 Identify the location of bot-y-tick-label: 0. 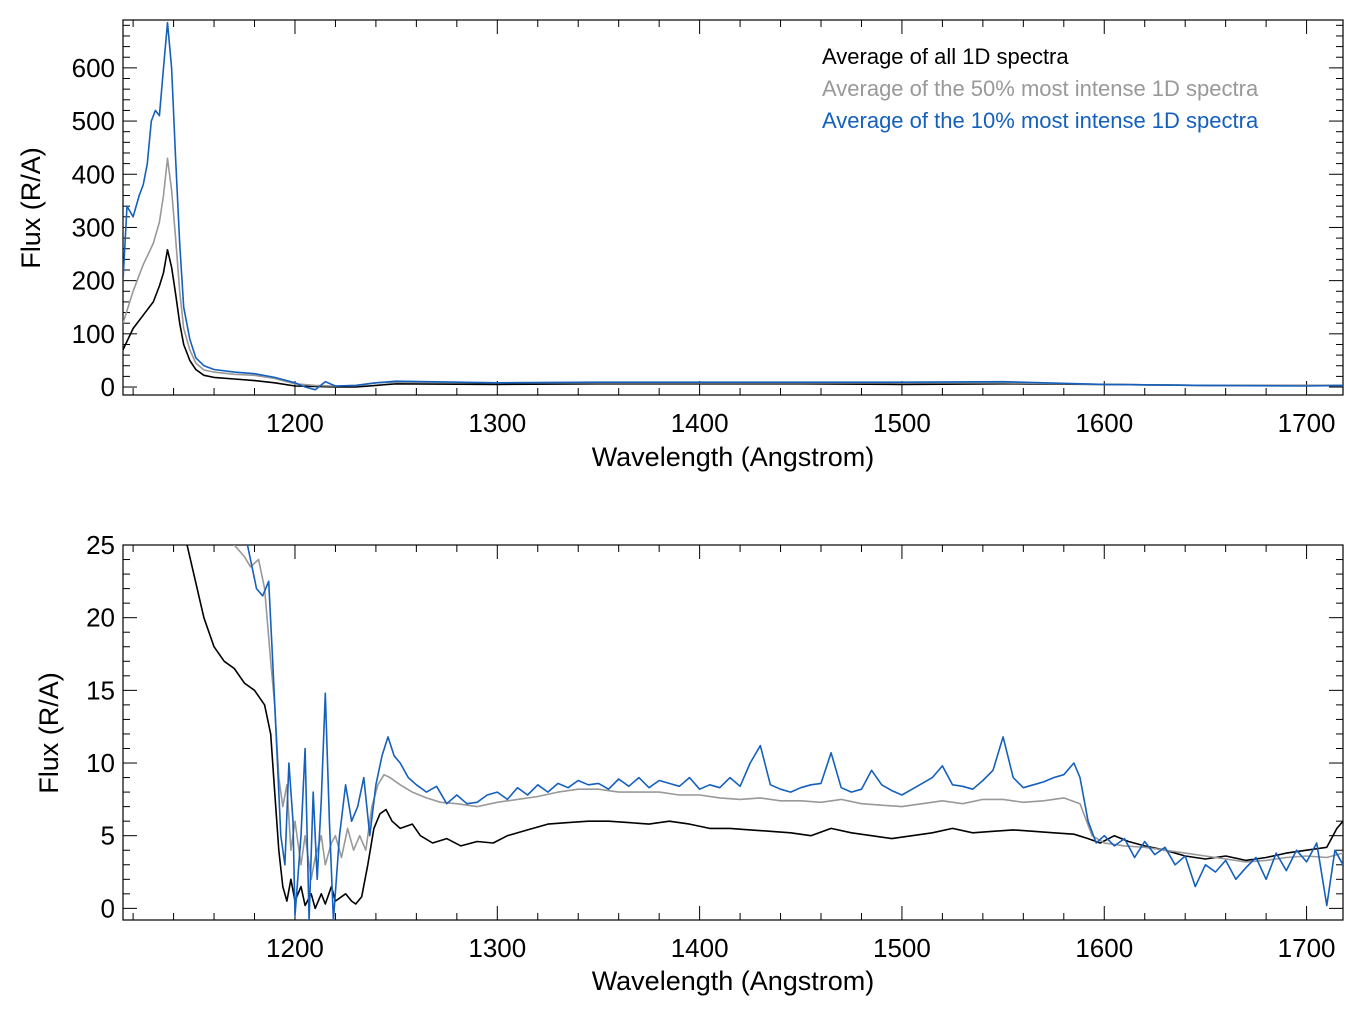
(108, 908).